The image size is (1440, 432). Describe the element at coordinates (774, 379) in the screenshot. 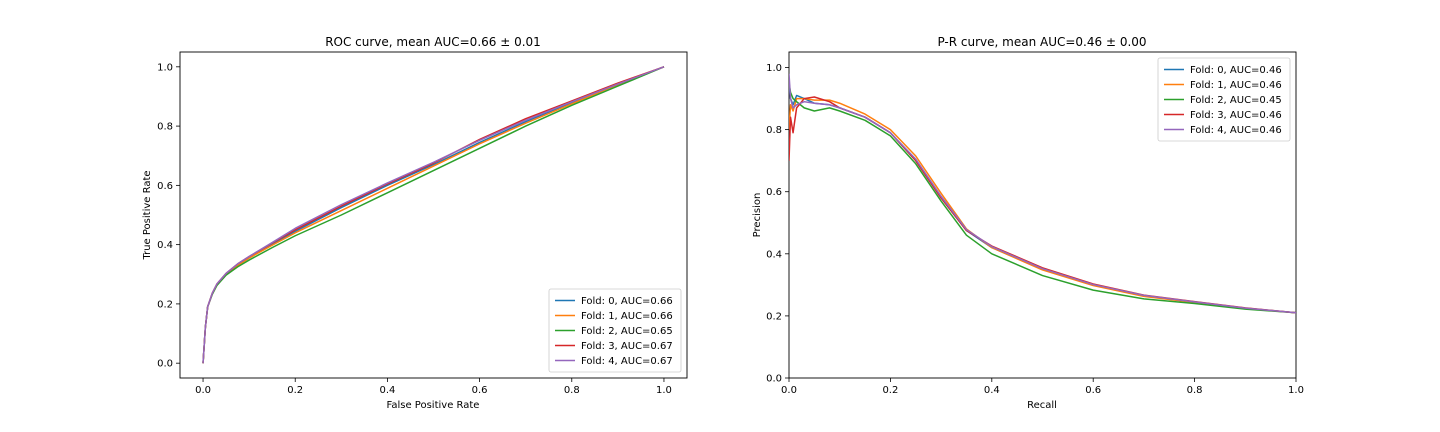

I see `pr-y-tick-label: 0.0` at that location.